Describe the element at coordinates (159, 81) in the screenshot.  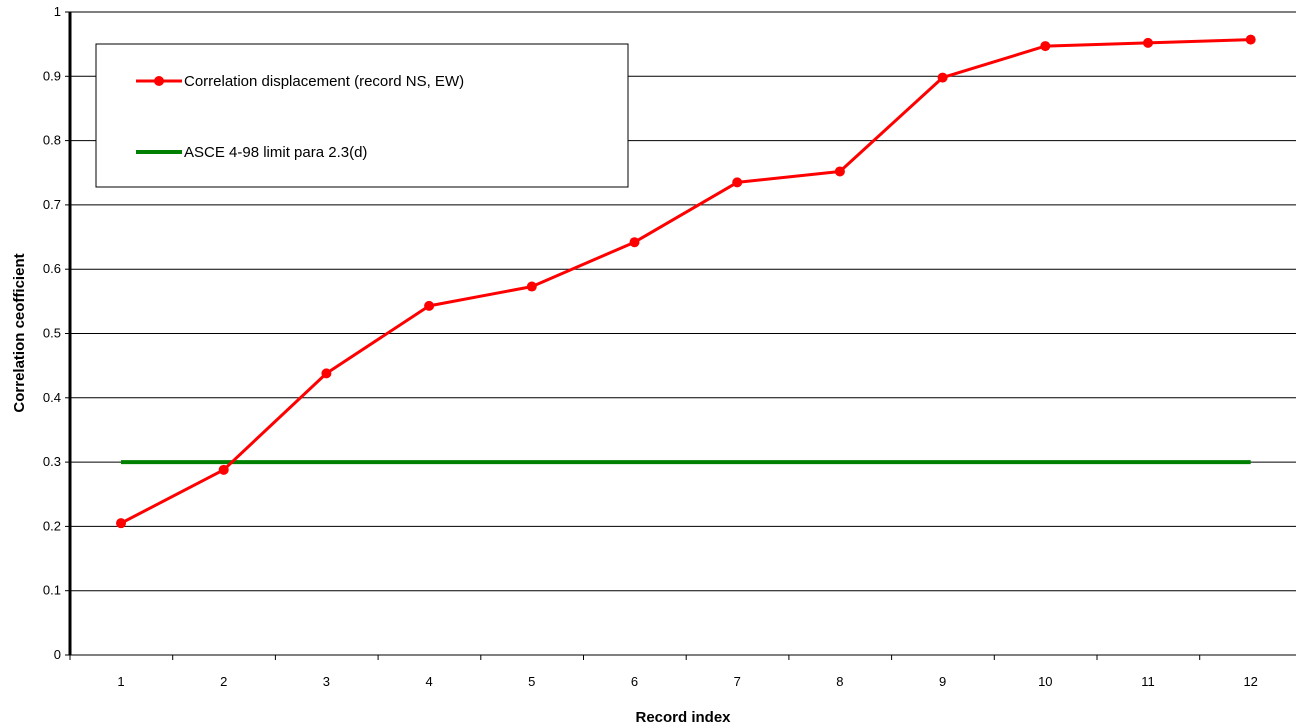
I see `legend-marker-displacement` at that location.